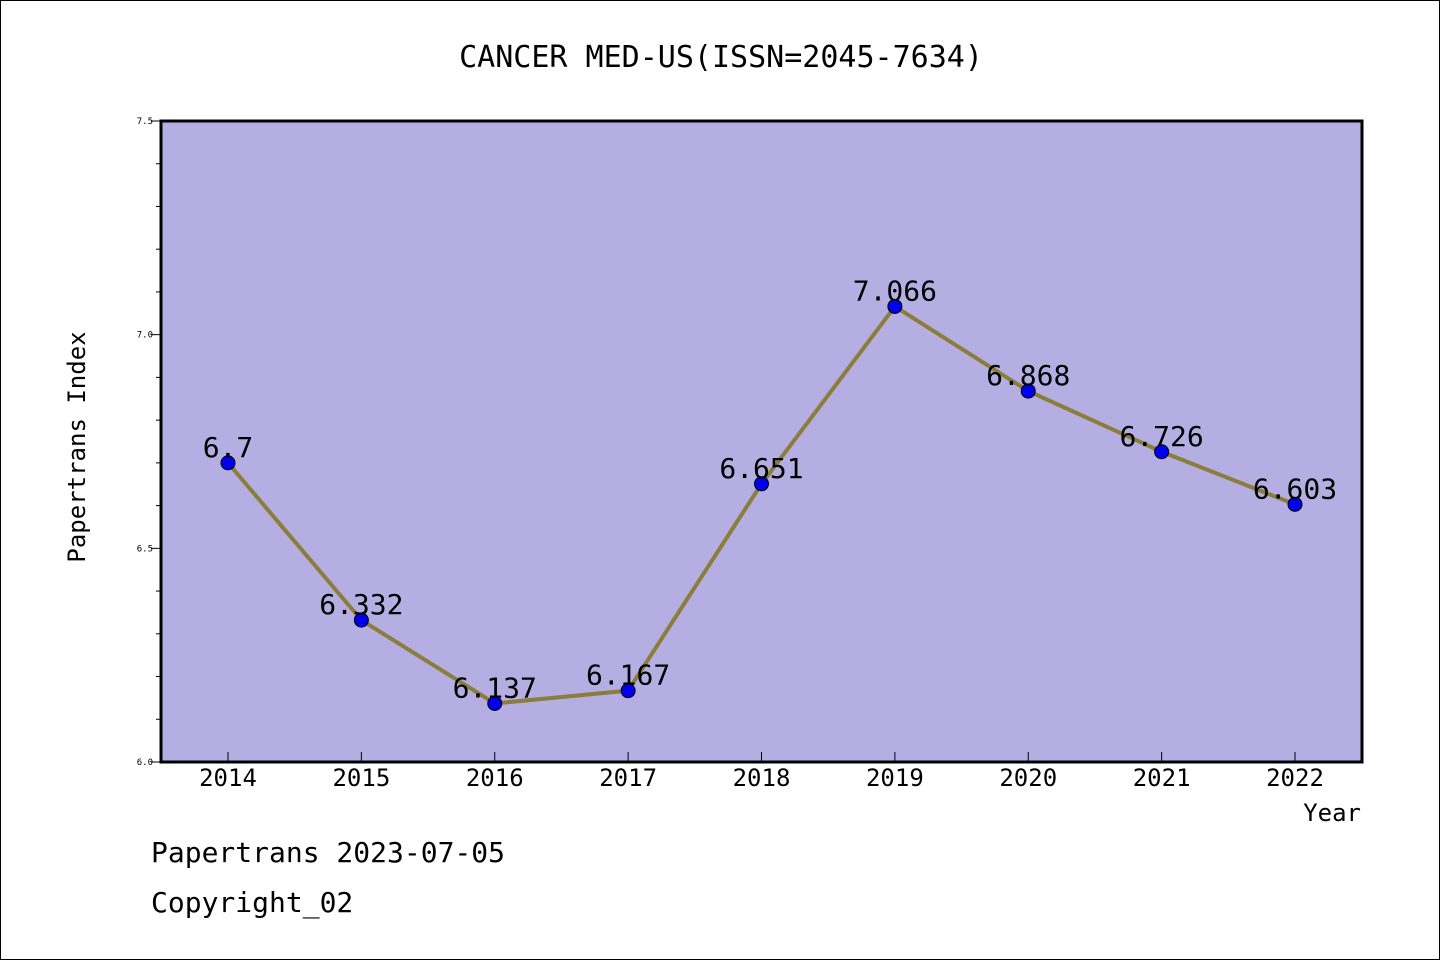  I want to click on data-label: 7.066, so click(895, 290).